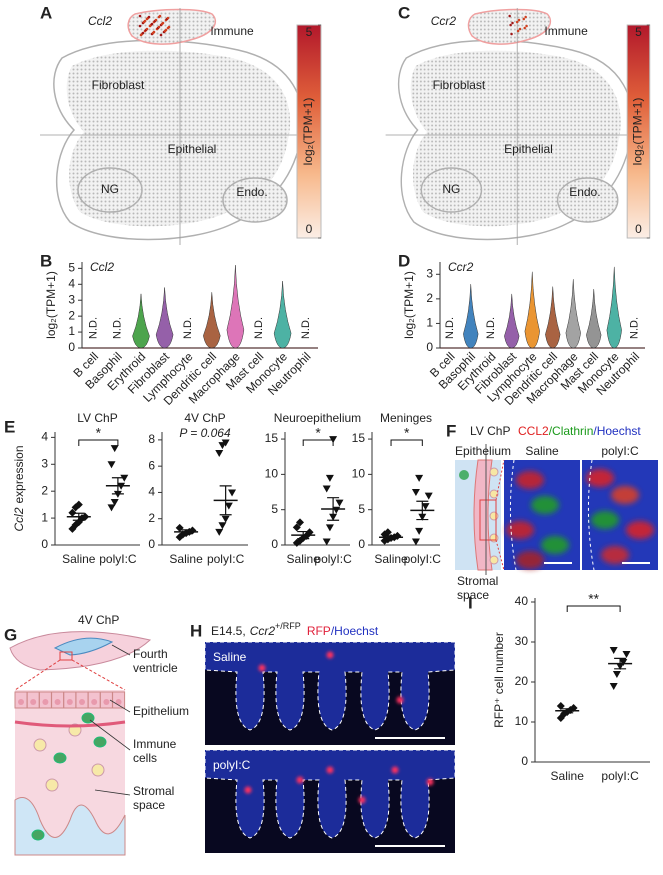  I want to click on panel-label: E, so click(9, 426).